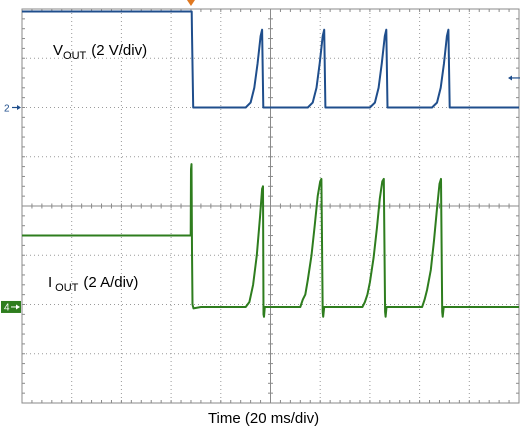 This screenshot has width=527, height=435. What do you see at coordinates (510, 78) in the screenshot?
I see `right-marker-head-icon` at bounding box center [510, 78].